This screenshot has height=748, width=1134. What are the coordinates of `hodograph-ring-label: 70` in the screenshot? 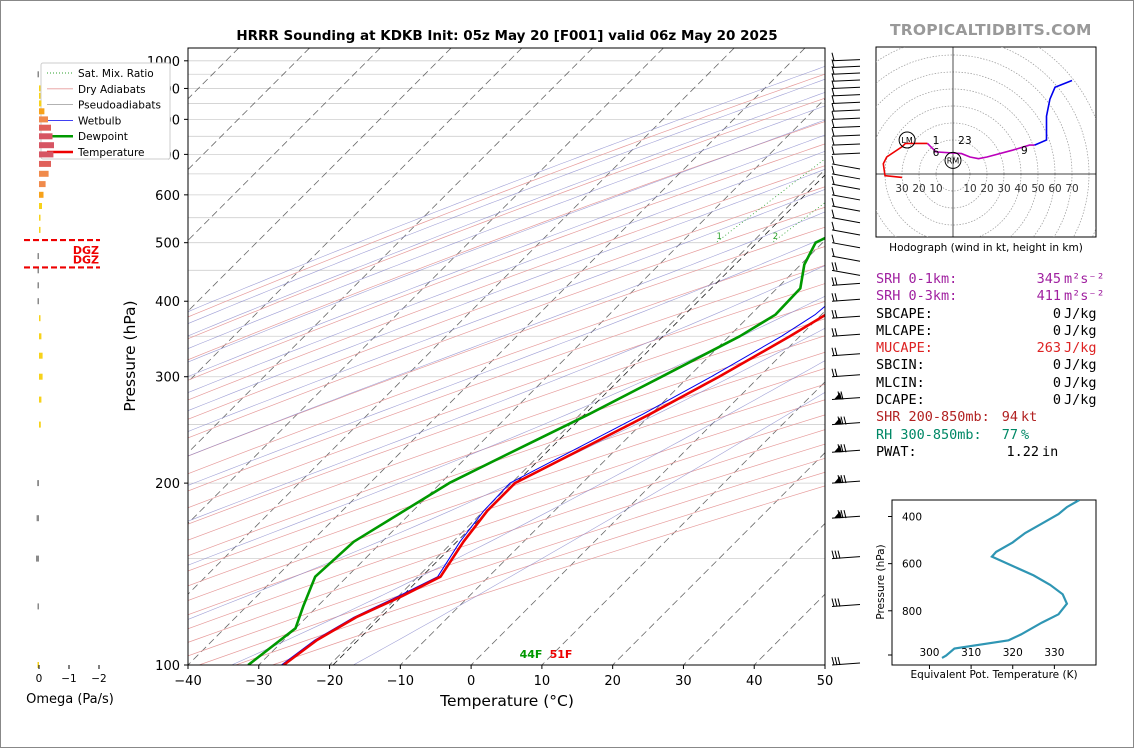 It's located at (1071, 189).